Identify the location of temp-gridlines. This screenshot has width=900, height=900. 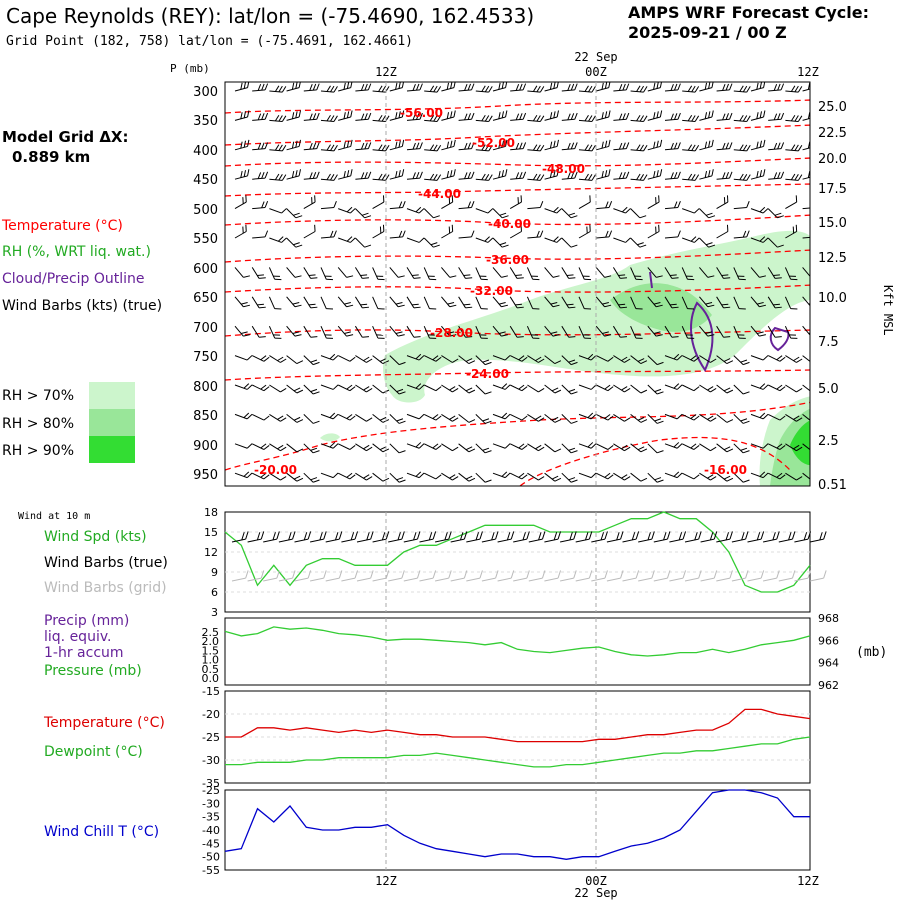
(517, 737).